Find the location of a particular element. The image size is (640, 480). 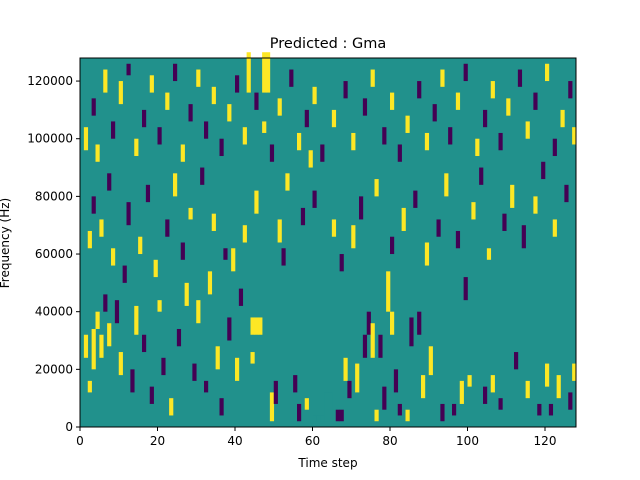

y-axis-label: Frequency (Hz) is located at coordinates (6, 243).